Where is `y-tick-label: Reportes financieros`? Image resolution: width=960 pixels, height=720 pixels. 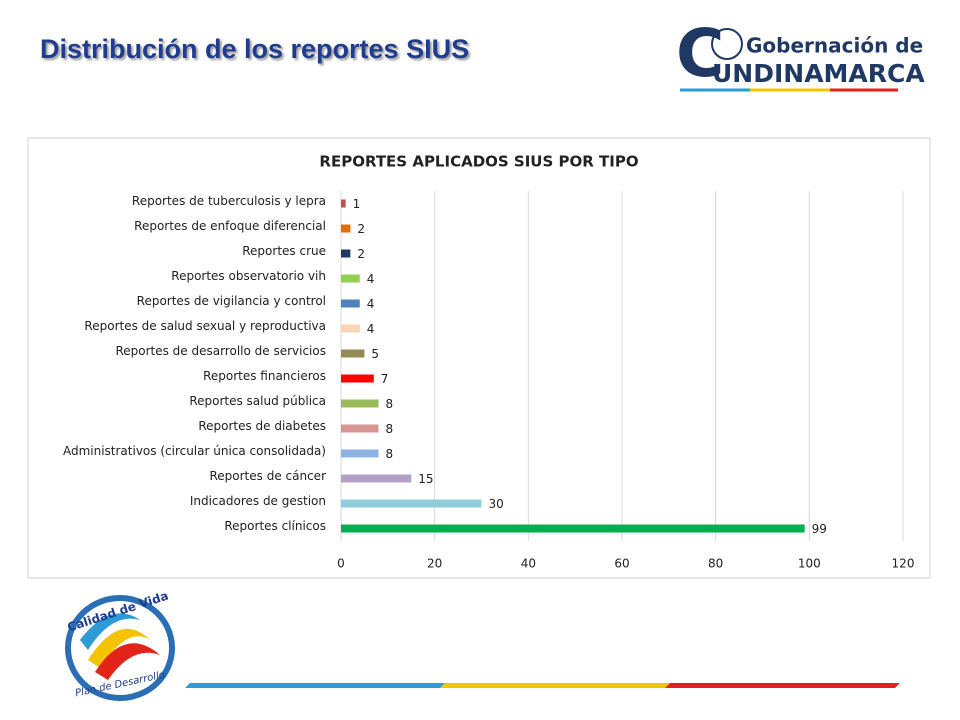
y-tick-label: Reportes financieros is located at coordinates (264, 376).